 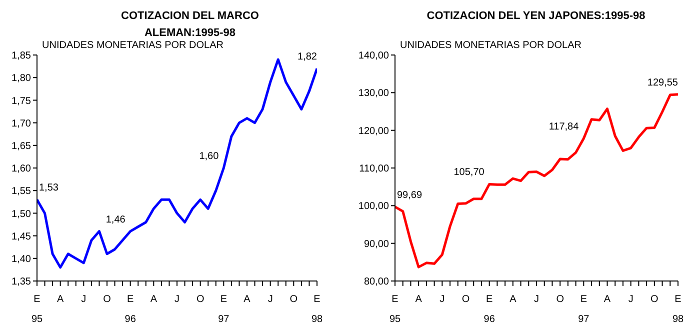 I want to click on data-label: 1,82, so click(x=308, y=57).